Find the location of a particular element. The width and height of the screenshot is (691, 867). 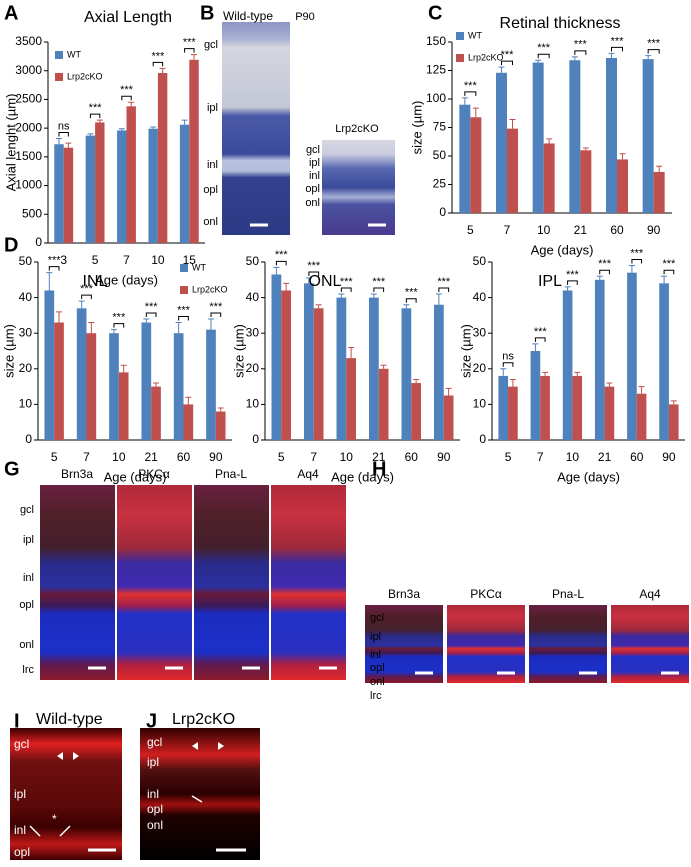

x-tick-label: 7 is located at coordinates (86, 457).